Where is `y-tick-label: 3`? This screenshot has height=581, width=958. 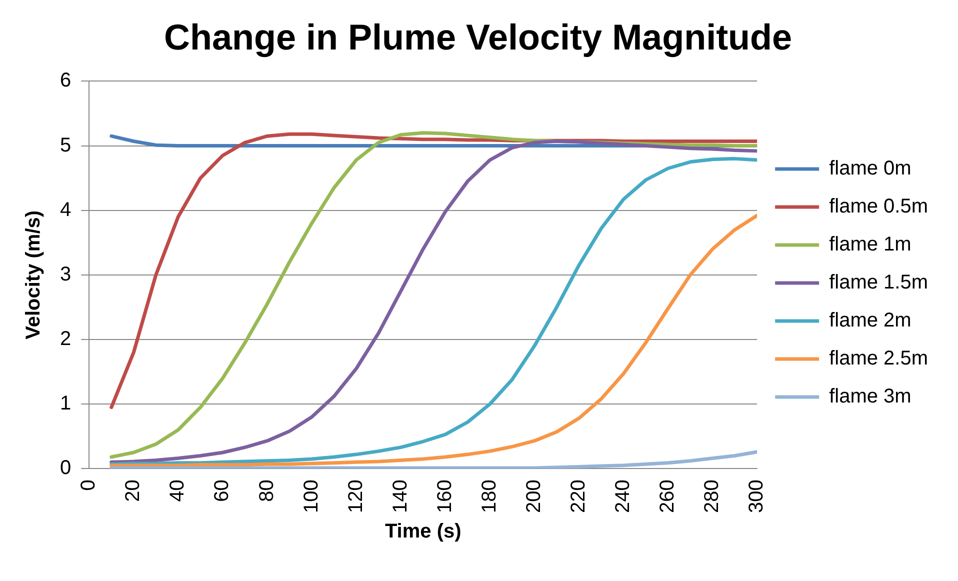
y-tick-label: 3 is located at coordinates (66, 274).